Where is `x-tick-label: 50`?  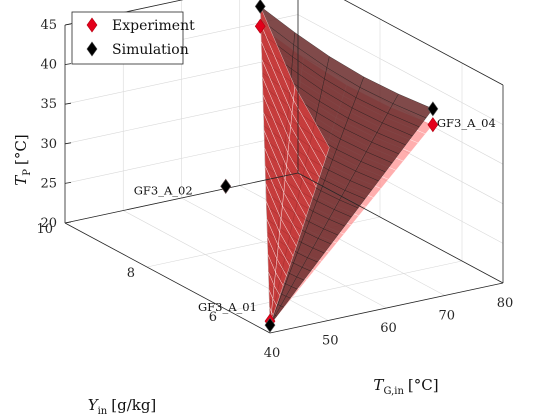 x-tick-label: 50 is located at coordinates (330, 341).